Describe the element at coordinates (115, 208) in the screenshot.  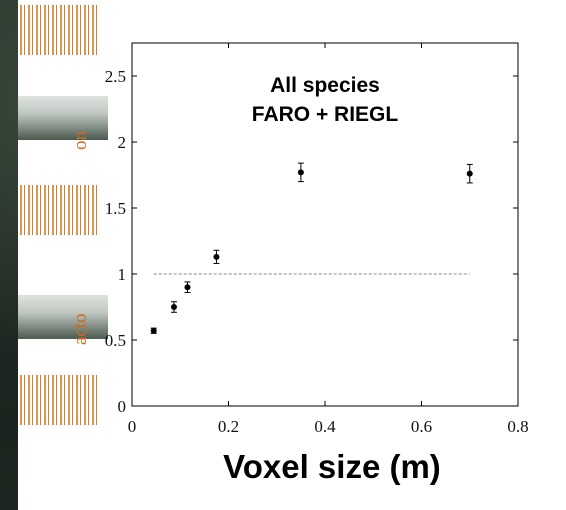
I see `y-tick-label: 1.5` at that location.